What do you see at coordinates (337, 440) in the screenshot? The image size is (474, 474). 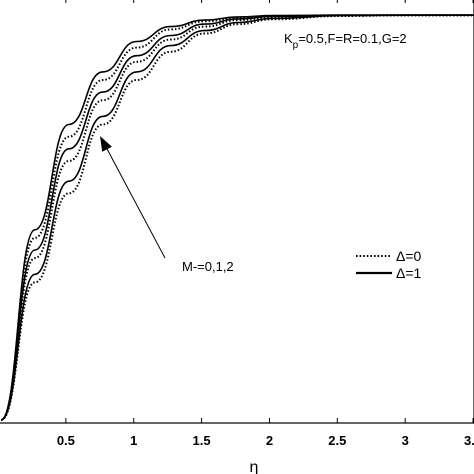 I see `x-tick-label-4: 2.5` at bounding box center [337, 440].